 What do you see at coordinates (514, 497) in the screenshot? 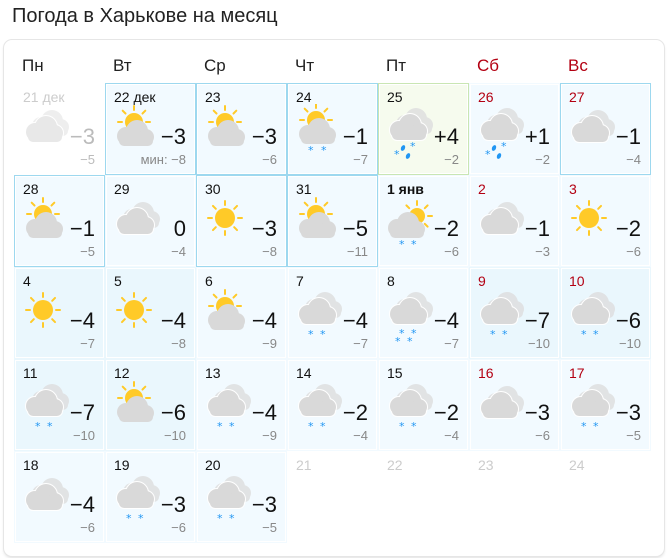
I see `day-cell: 23` at bounding box center [514, 497].